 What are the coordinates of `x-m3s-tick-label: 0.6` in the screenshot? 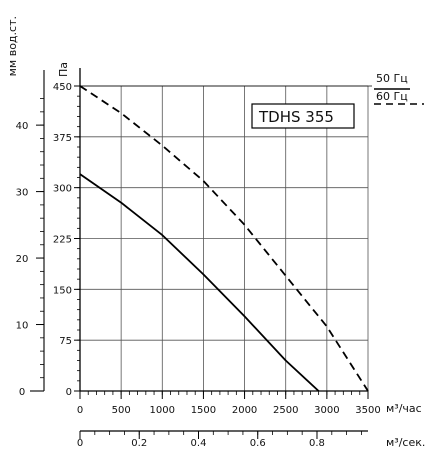 It's located at (258, 443).